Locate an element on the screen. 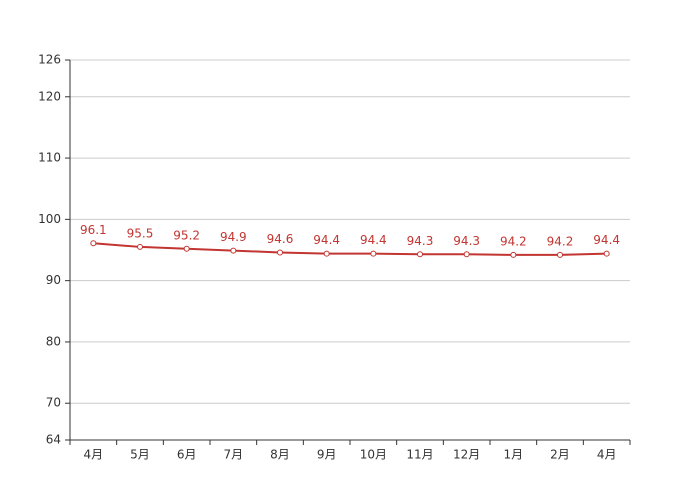 Image resolution: width=700 pixels, height=500 pixels. x-tick-label: 12月 is located at coordinates (466, 455).